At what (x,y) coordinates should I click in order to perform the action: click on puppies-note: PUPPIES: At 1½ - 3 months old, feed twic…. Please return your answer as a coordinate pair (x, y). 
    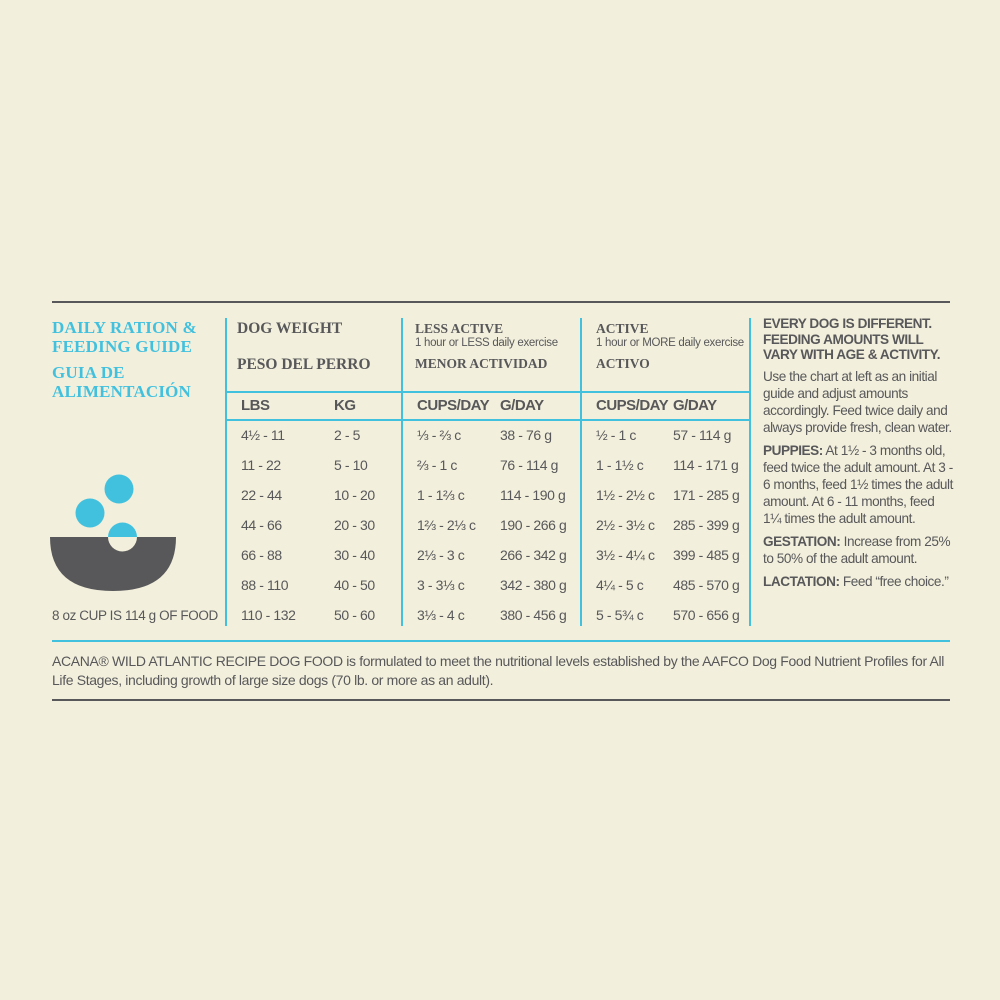
    Looking at the image, I should click on (859, 484).